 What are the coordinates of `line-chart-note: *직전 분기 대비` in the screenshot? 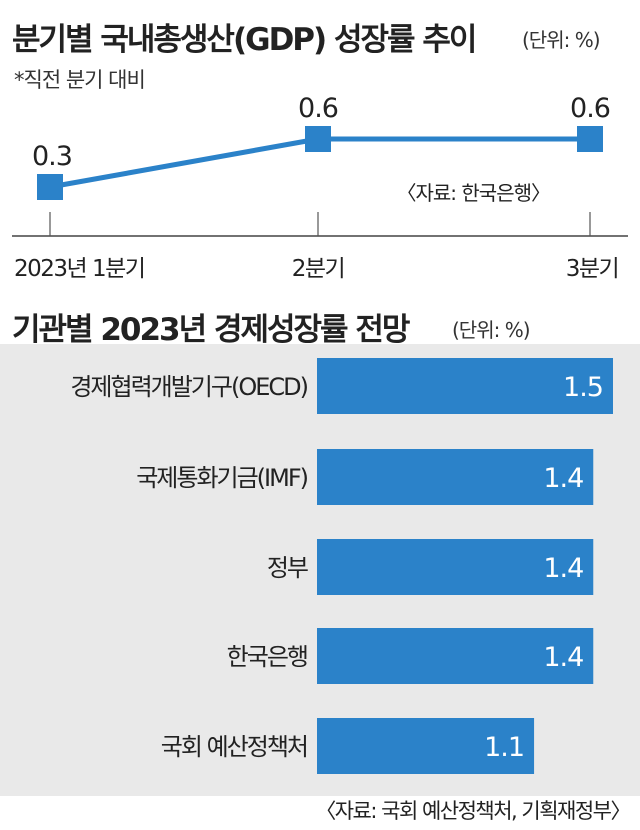 It's located at (80, 80).